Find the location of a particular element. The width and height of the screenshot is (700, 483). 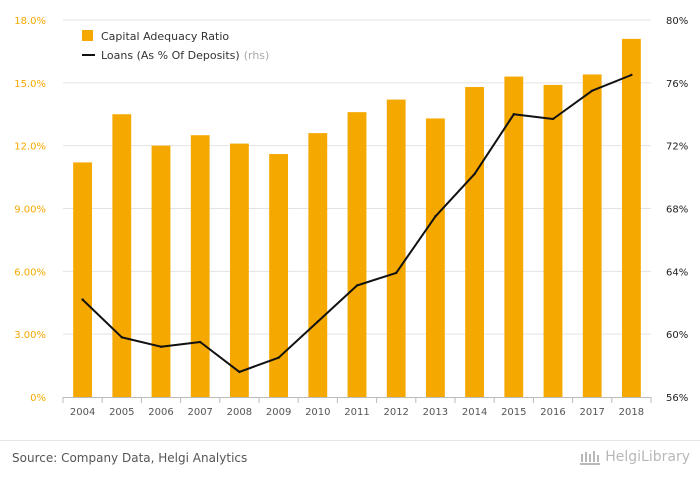

right-tick-label: 56% is located at coordinates (677, 398).